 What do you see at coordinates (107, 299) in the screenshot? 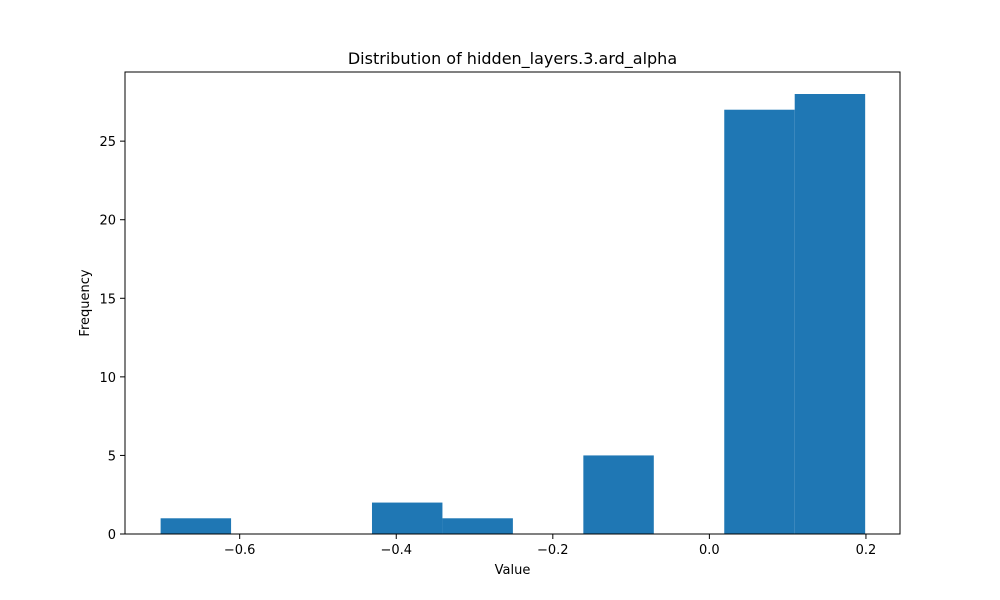
I see `y-tick-label: 15` at bounding box center [107, 299].